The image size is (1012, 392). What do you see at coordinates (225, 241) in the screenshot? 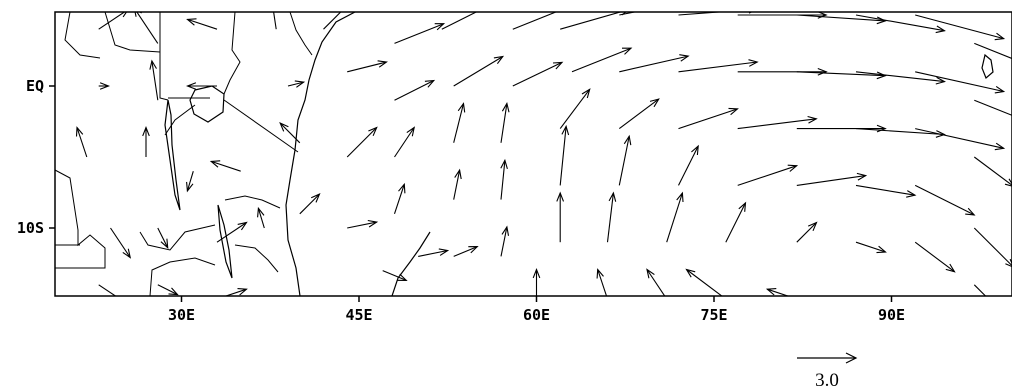
I see `lake-malawi-outline` at bounding box center [225, 241].